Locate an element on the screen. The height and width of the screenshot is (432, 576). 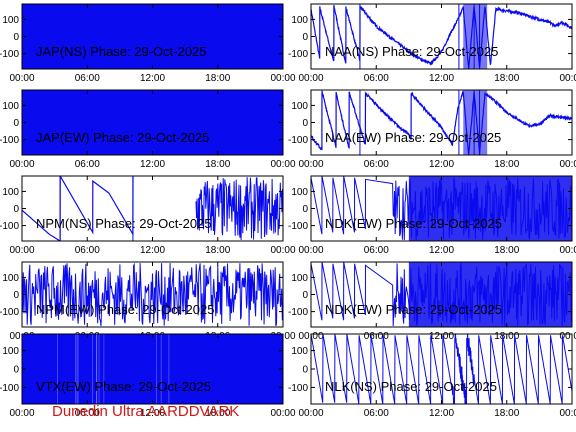
panel-label: VTX(EW) Phase: 29-Oct-2025 is located at coordinates (123, 386).